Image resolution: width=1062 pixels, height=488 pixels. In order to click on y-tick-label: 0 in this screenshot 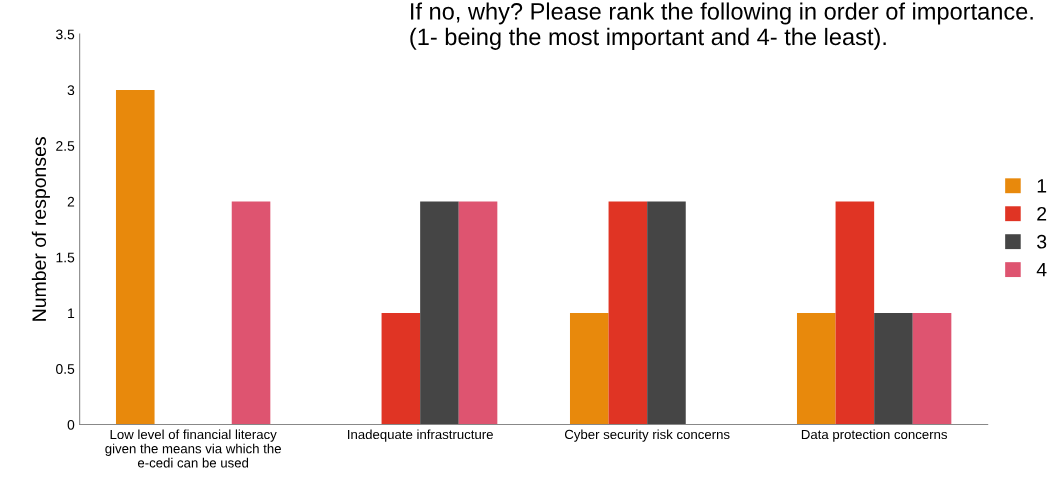, I will do `click(71, 424)`.